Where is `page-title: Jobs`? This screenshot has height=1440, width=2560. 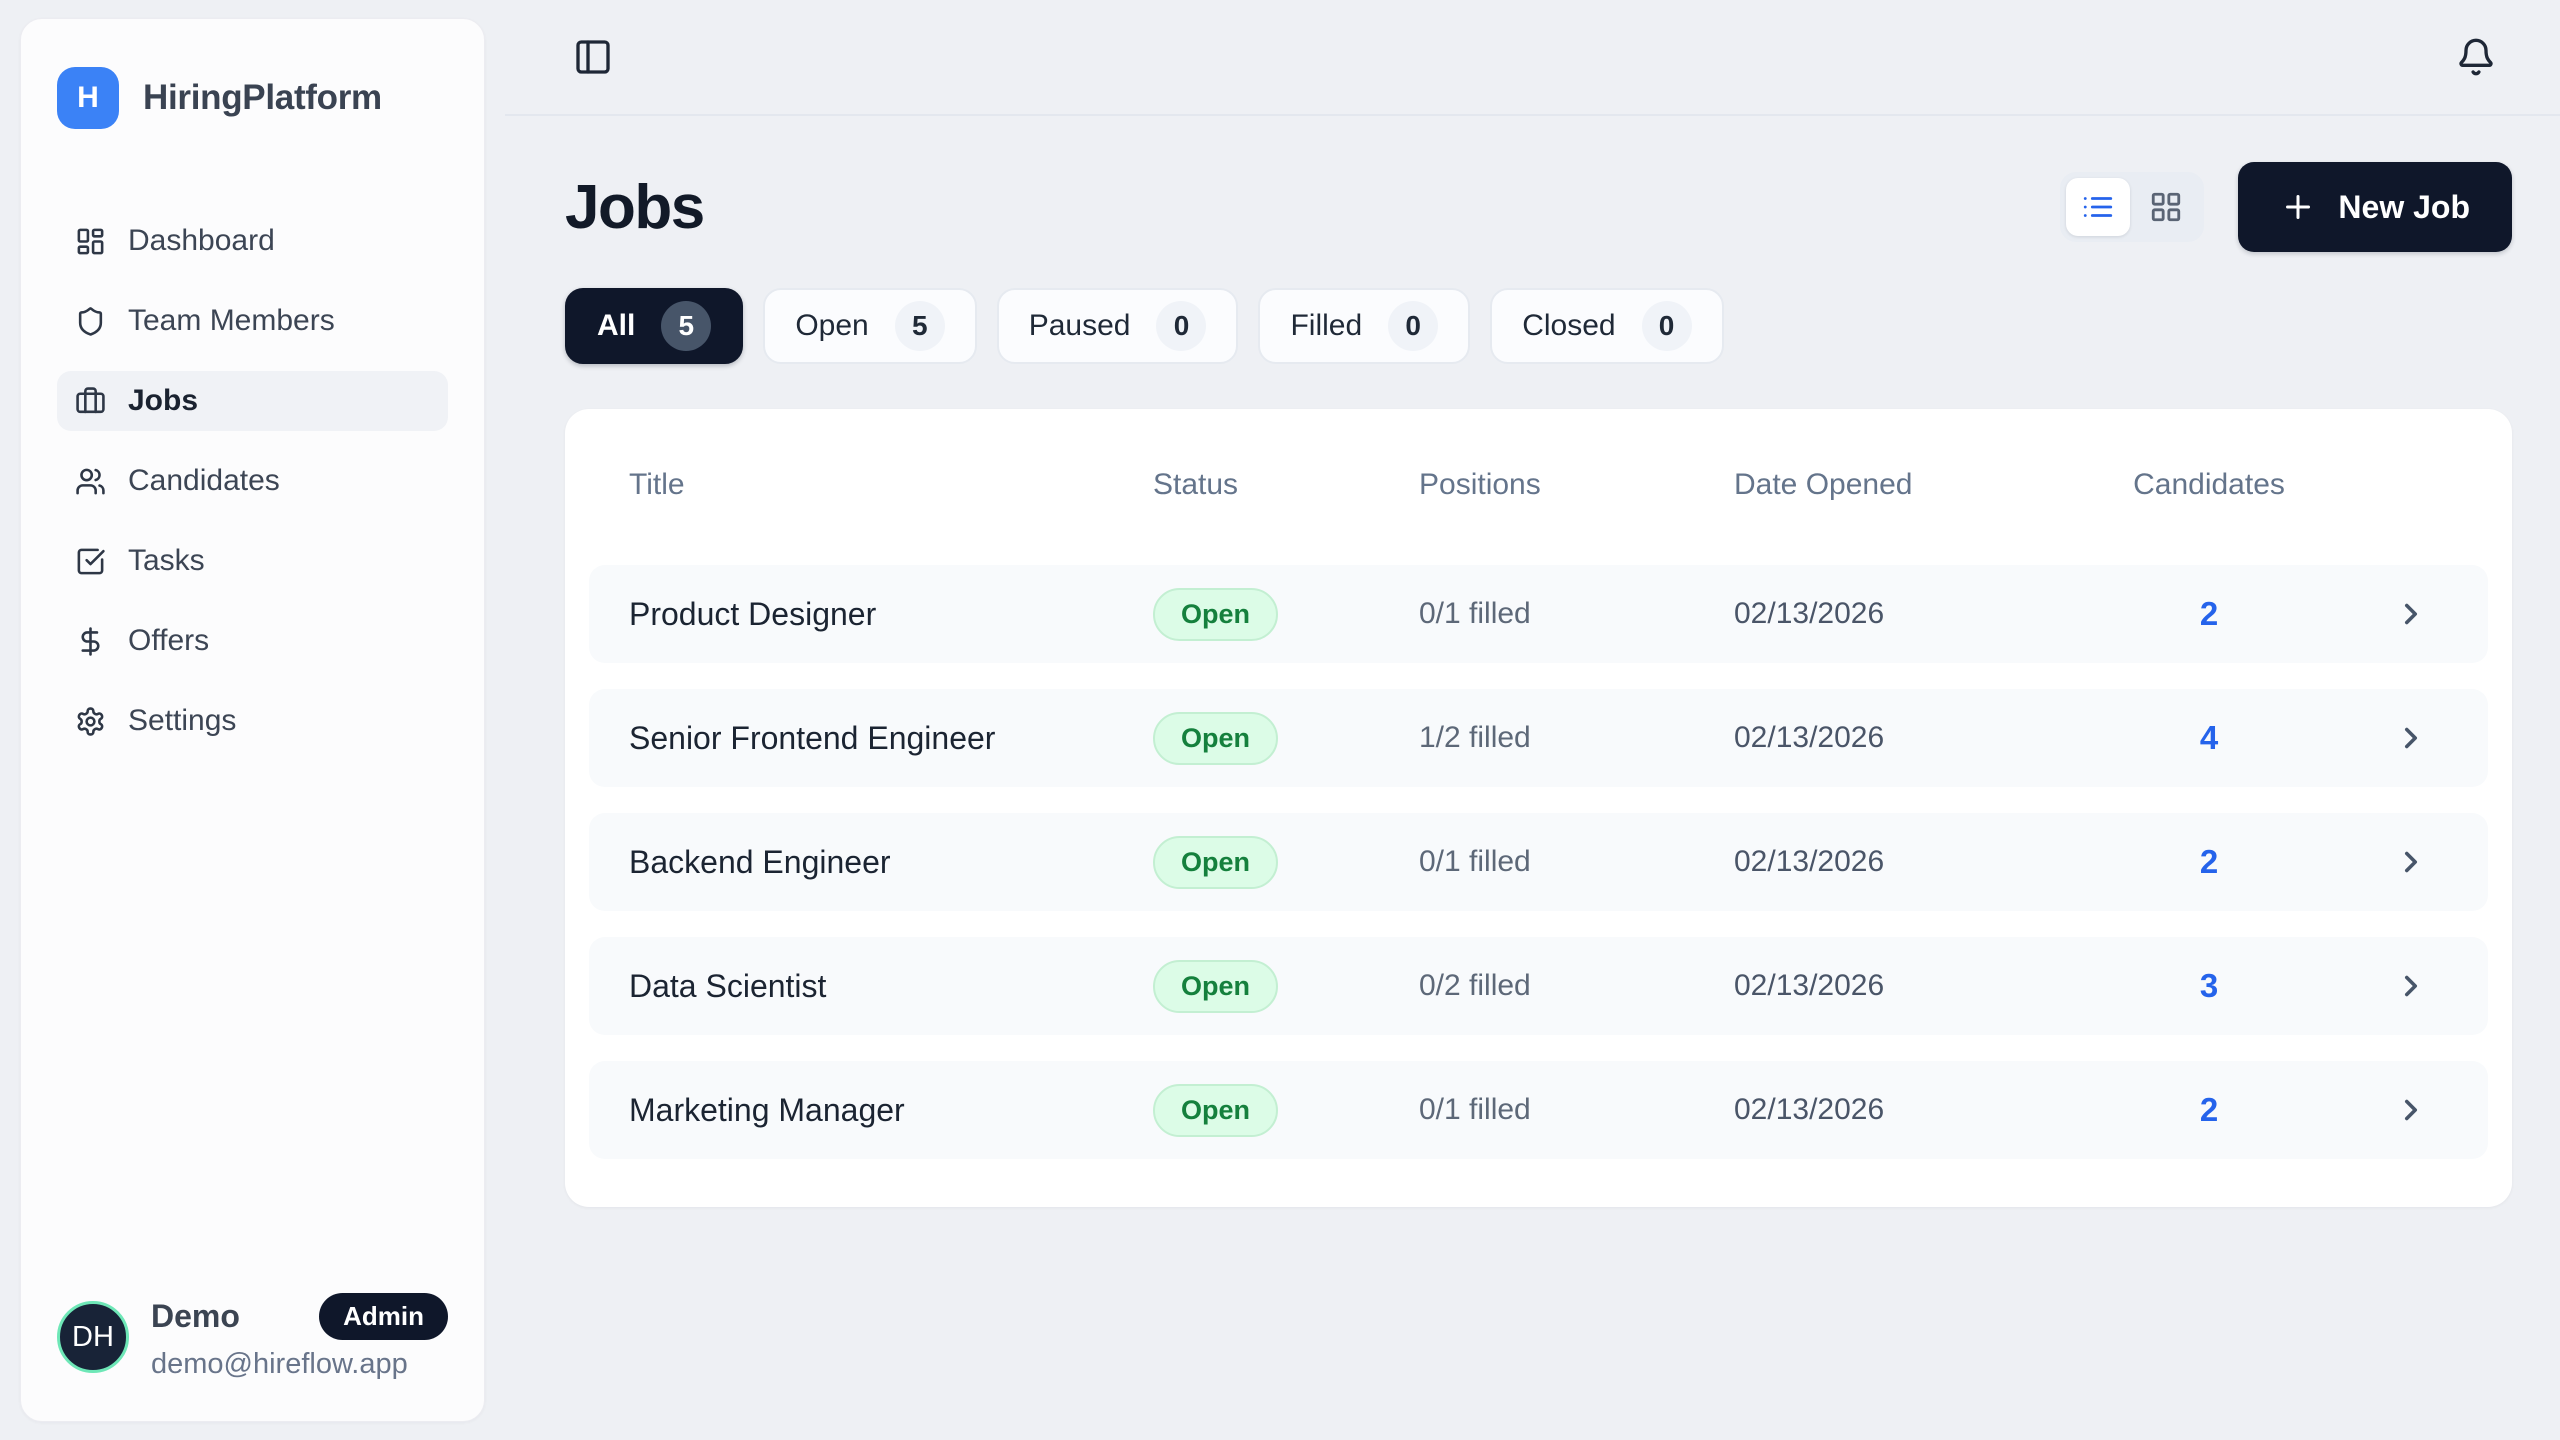 page-title: Jobs is located at coordinates (635, 207).